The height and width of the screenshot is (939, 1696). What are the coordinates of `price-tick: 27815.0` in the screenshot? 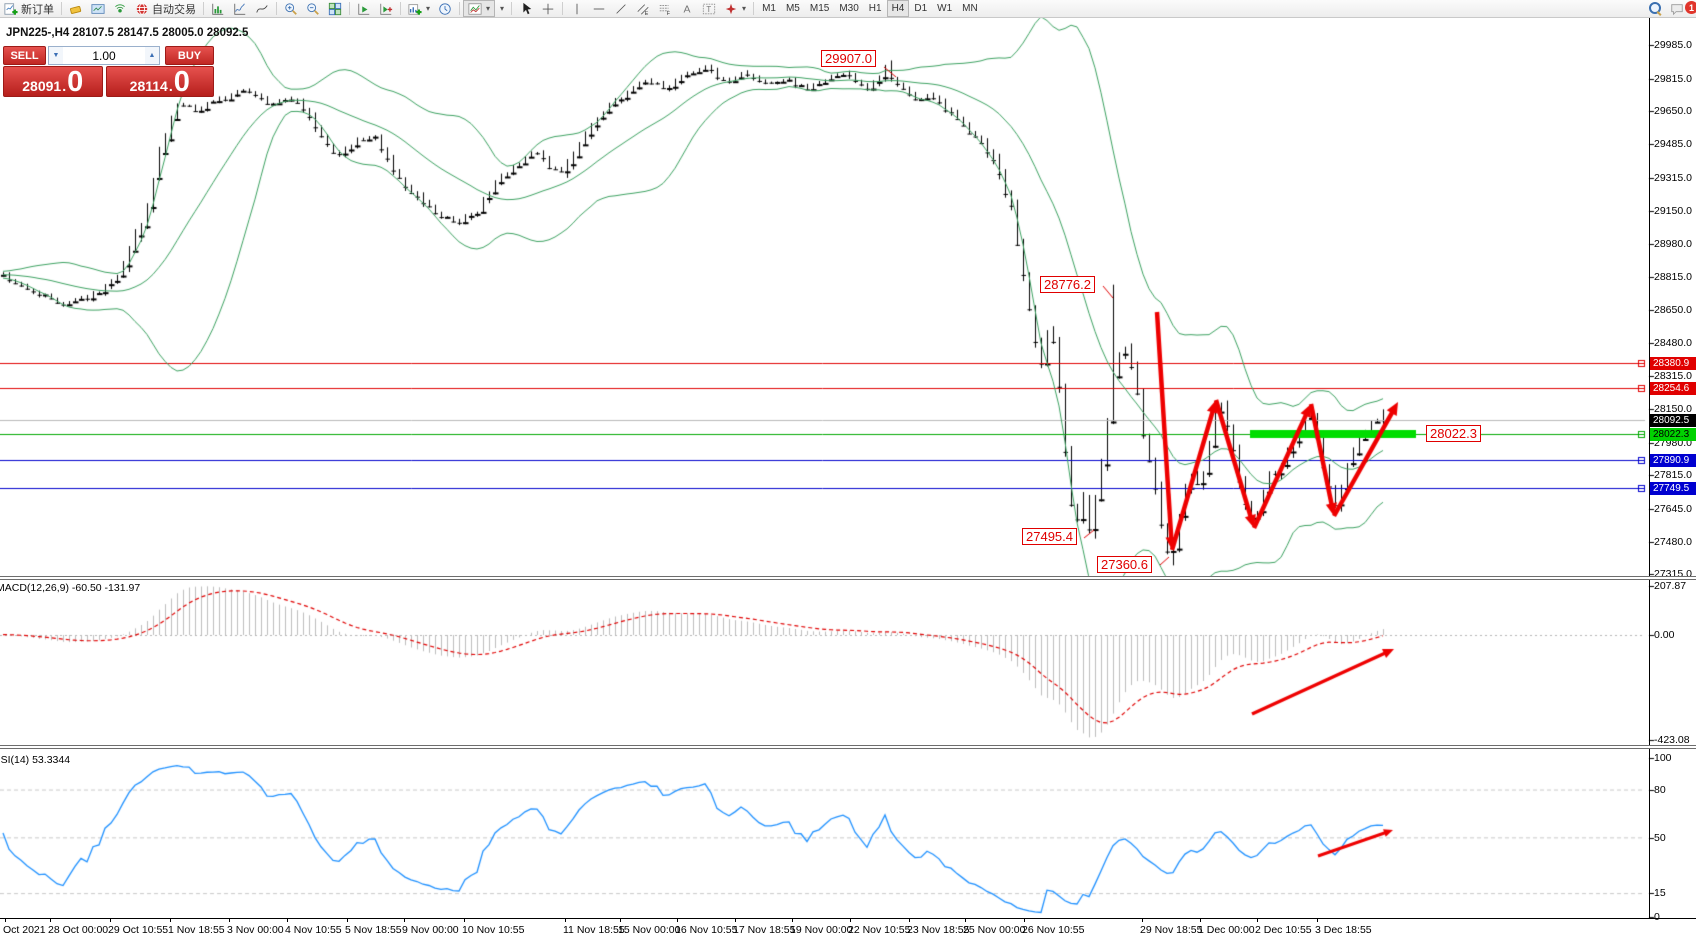 It's located at (1673, 475).